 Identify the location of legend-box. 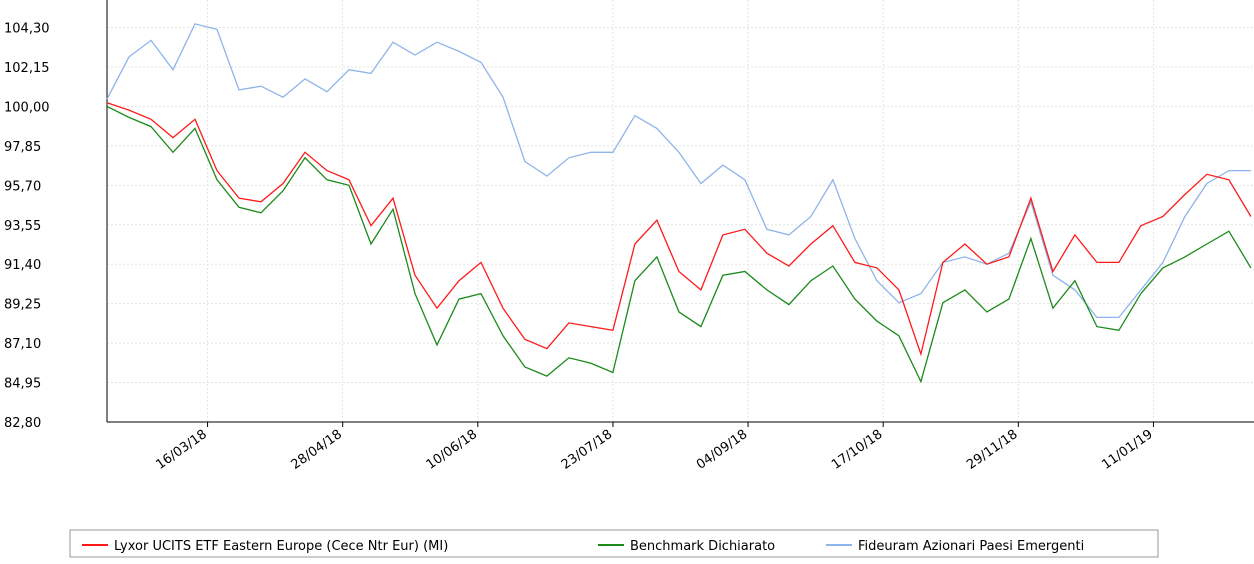
(614, 543).